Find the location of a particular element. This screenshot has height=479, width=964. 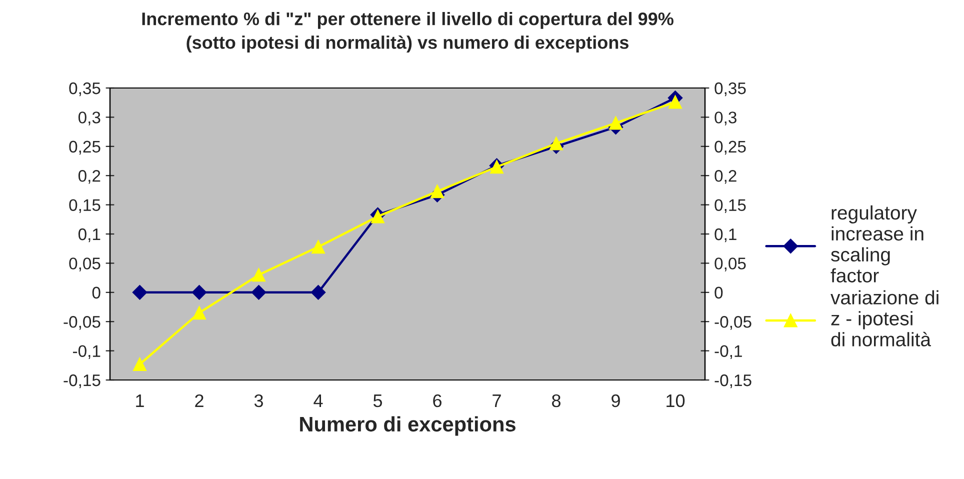

x-axis-title: Numero di exceptions is located at coordinates (408, 426).